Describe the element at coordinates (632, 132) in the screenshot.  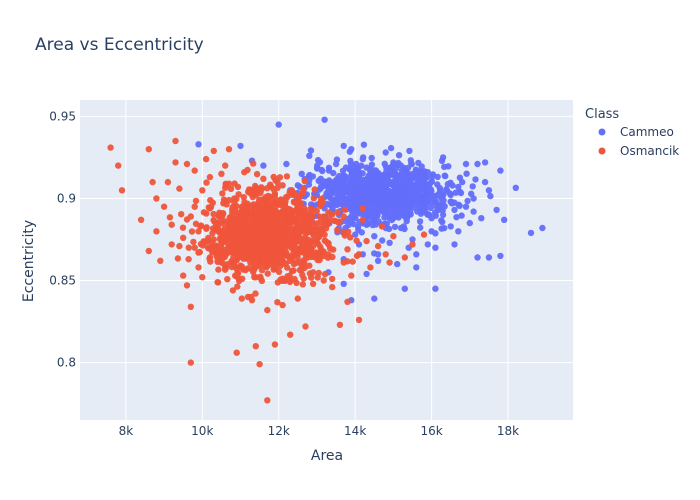
I see `legend: Class Cammeo Osmancik` at that location.